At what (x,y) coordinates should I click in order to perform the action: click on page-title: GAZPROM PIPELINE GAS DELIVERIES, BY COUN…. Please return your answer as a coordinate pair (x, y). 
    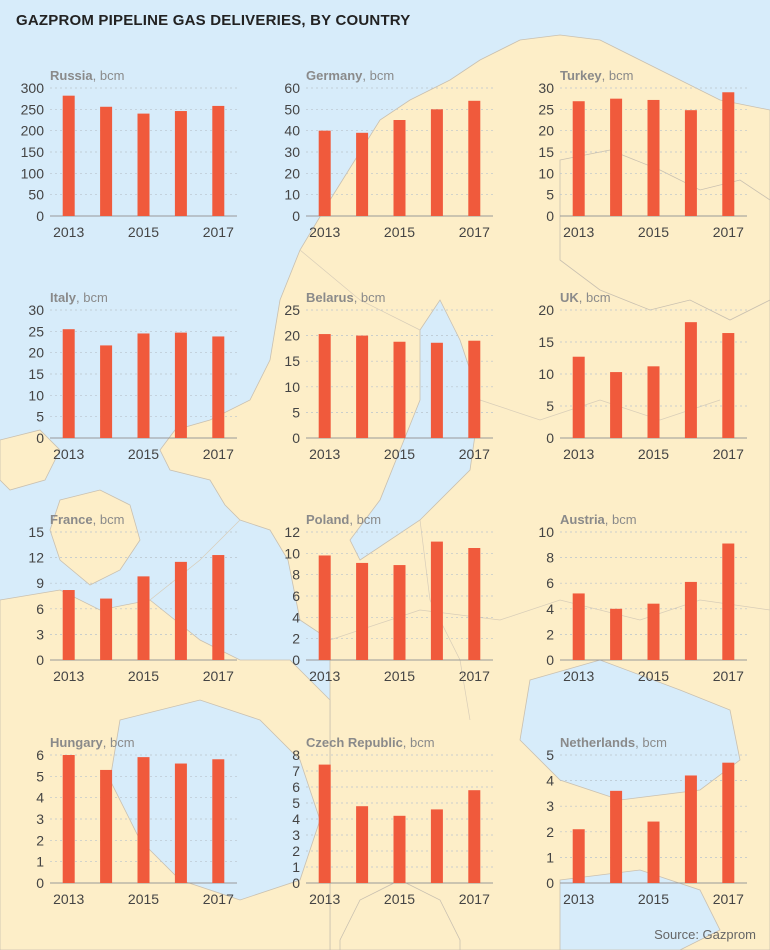
    Looking at the image, I should click on (213, 20).